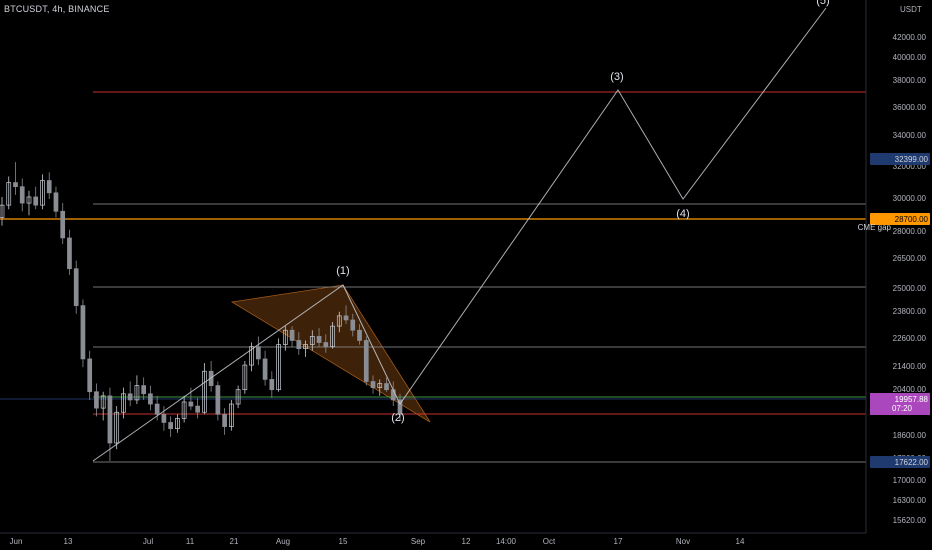 This screenshot has height=550, width=932. What do you see at coordinates (740, 541) in the screenshot?
I see `time-tick-label: 14` at bounding box center [740, 541].